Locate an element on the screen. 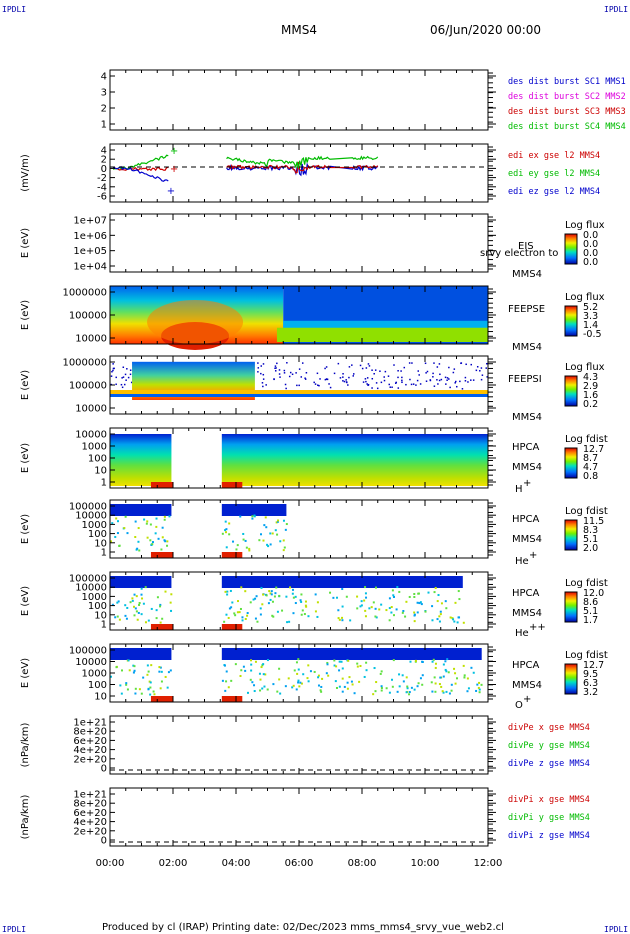 The image size is (630, 934). colorbar-value: 12.0 is located at coordinates (593, 593).